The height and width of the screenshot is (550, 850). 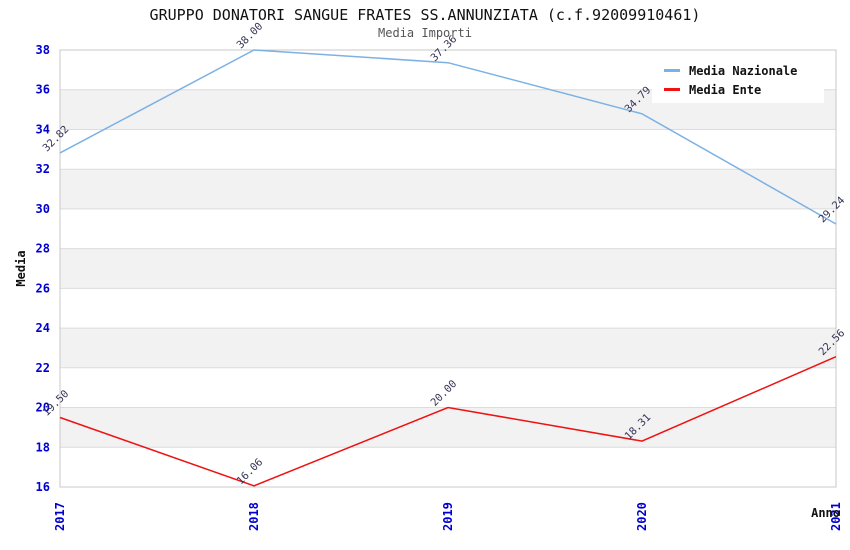 I want to click on y-tick-label: 38, so click(x=43, y=50).